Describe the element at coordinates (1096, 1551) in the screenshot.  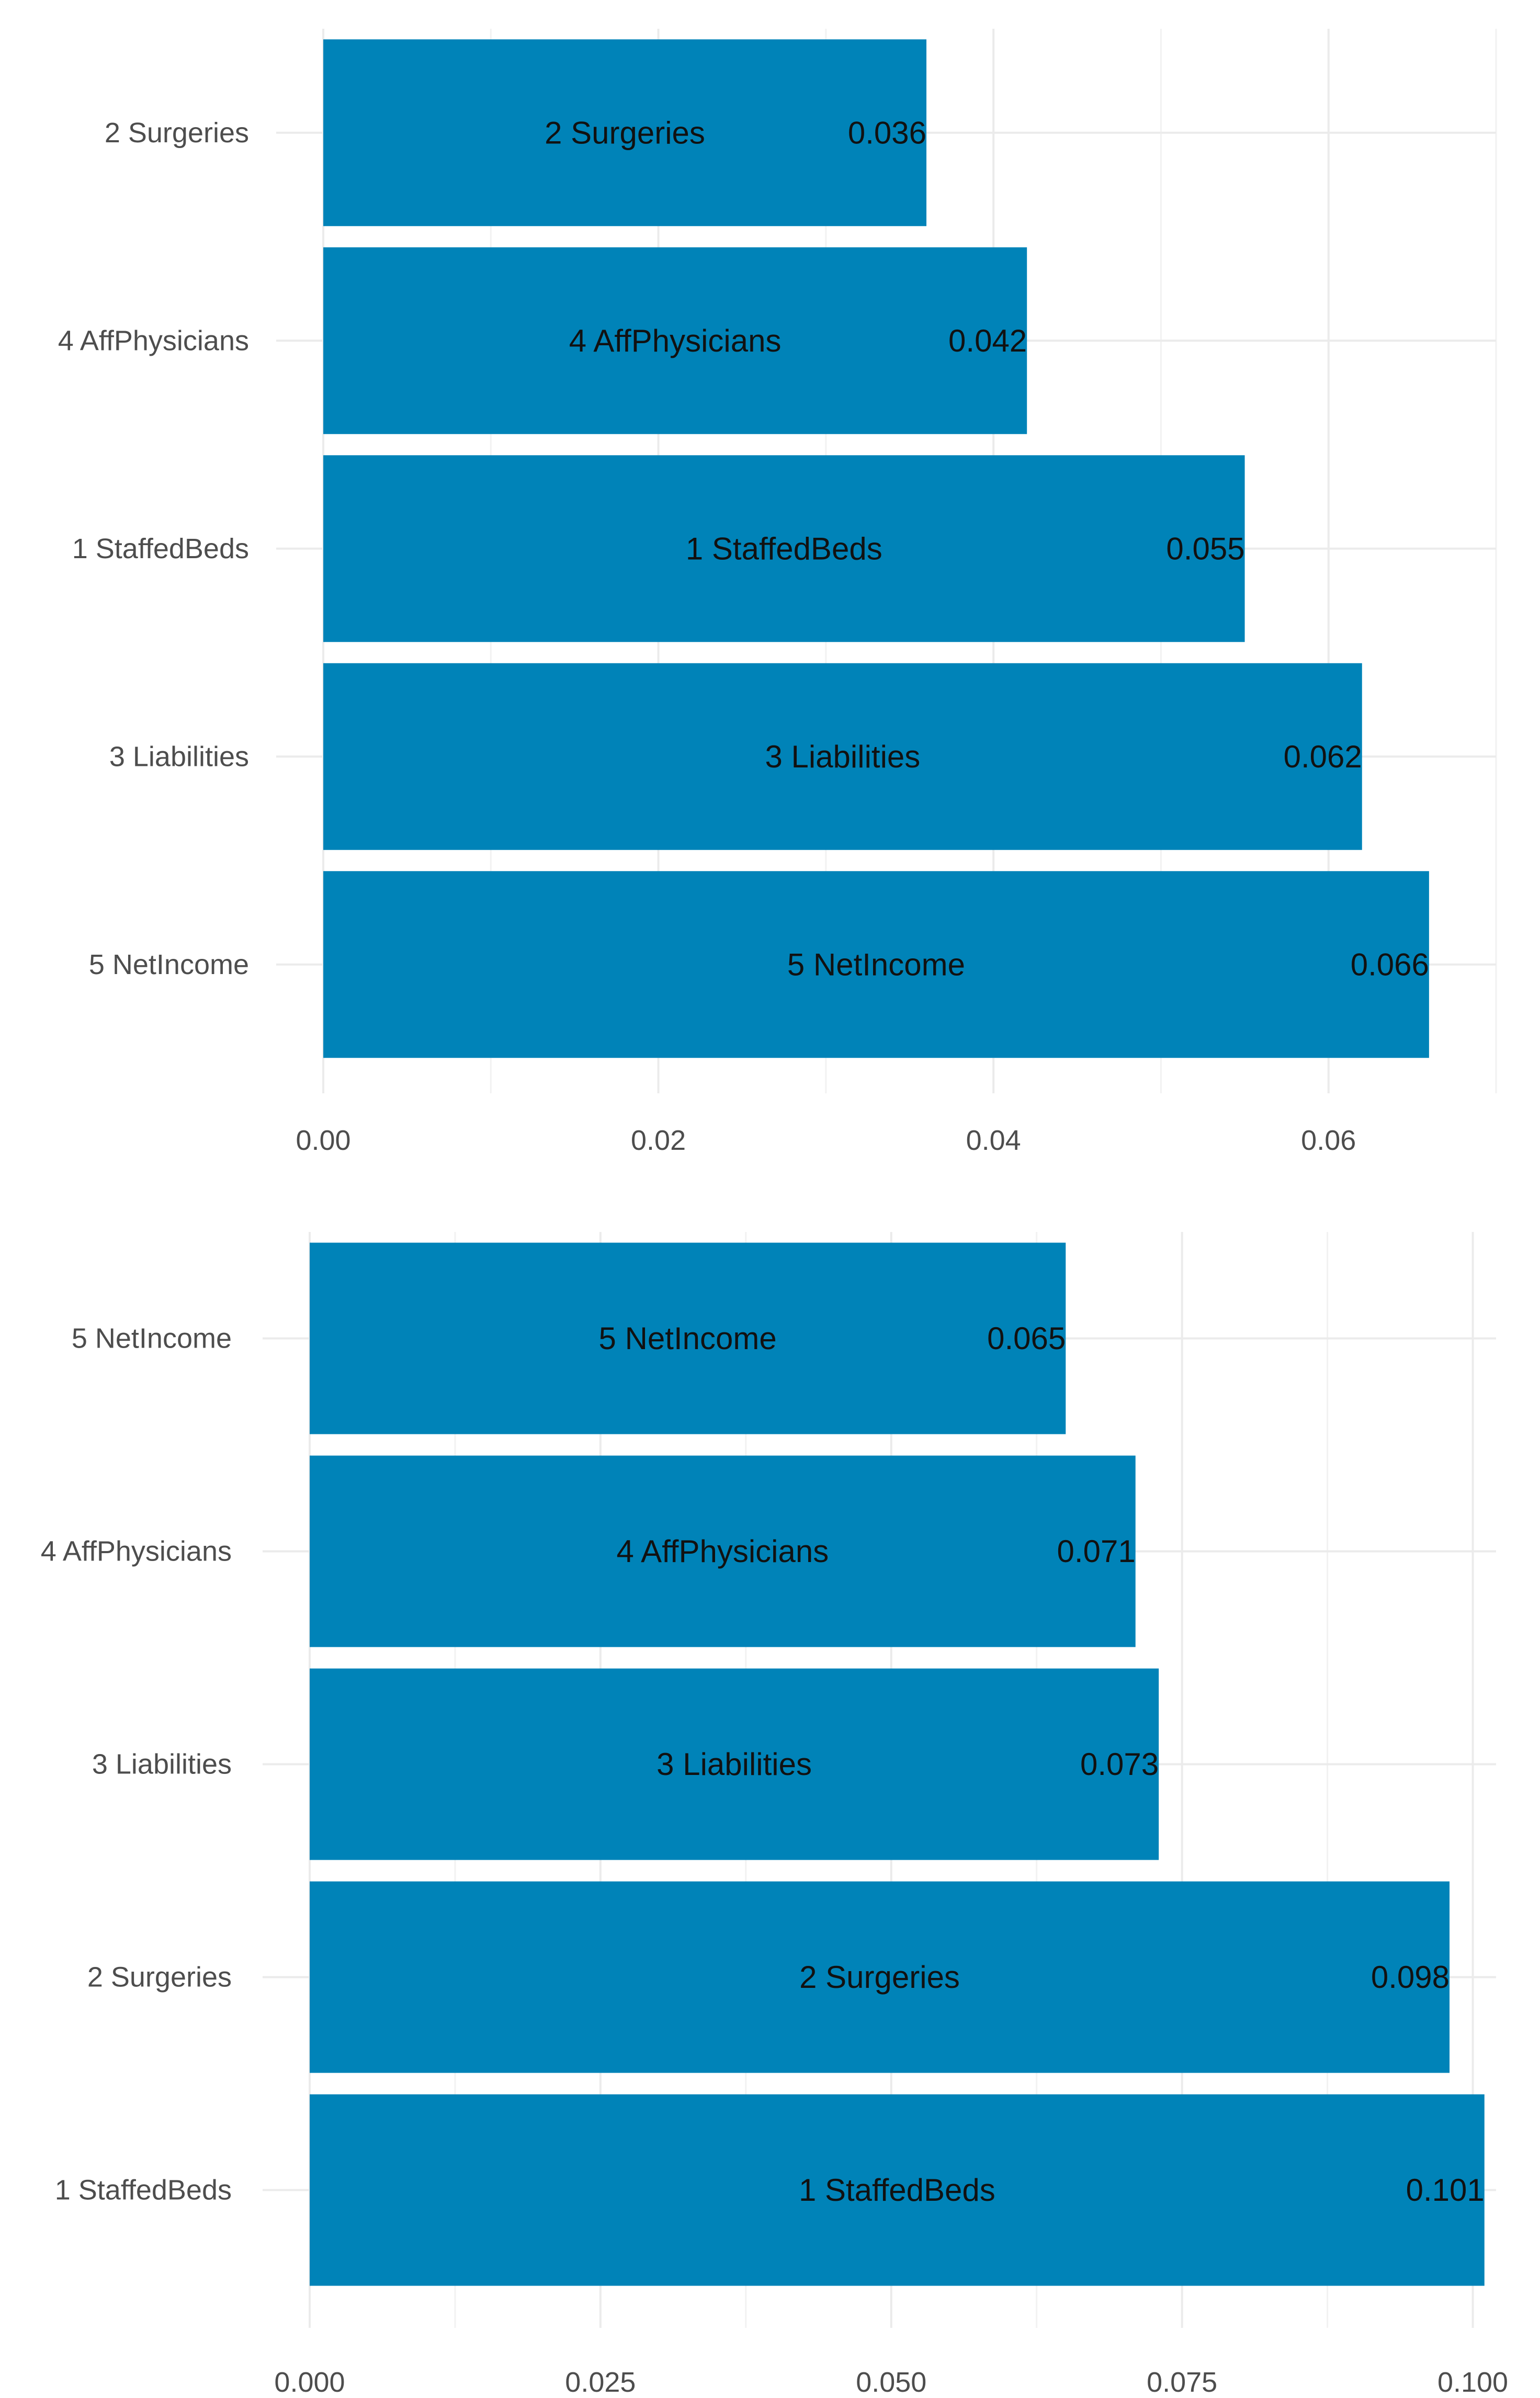
I see `bar-value-label: 0.071` at that location.